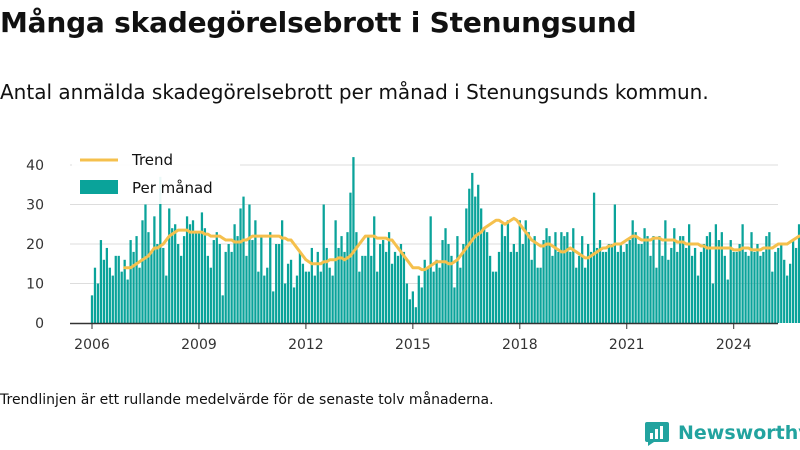 This screenshot has width=800, height=450. I want to click on x-tick-label: 2015, so click(413, 345).